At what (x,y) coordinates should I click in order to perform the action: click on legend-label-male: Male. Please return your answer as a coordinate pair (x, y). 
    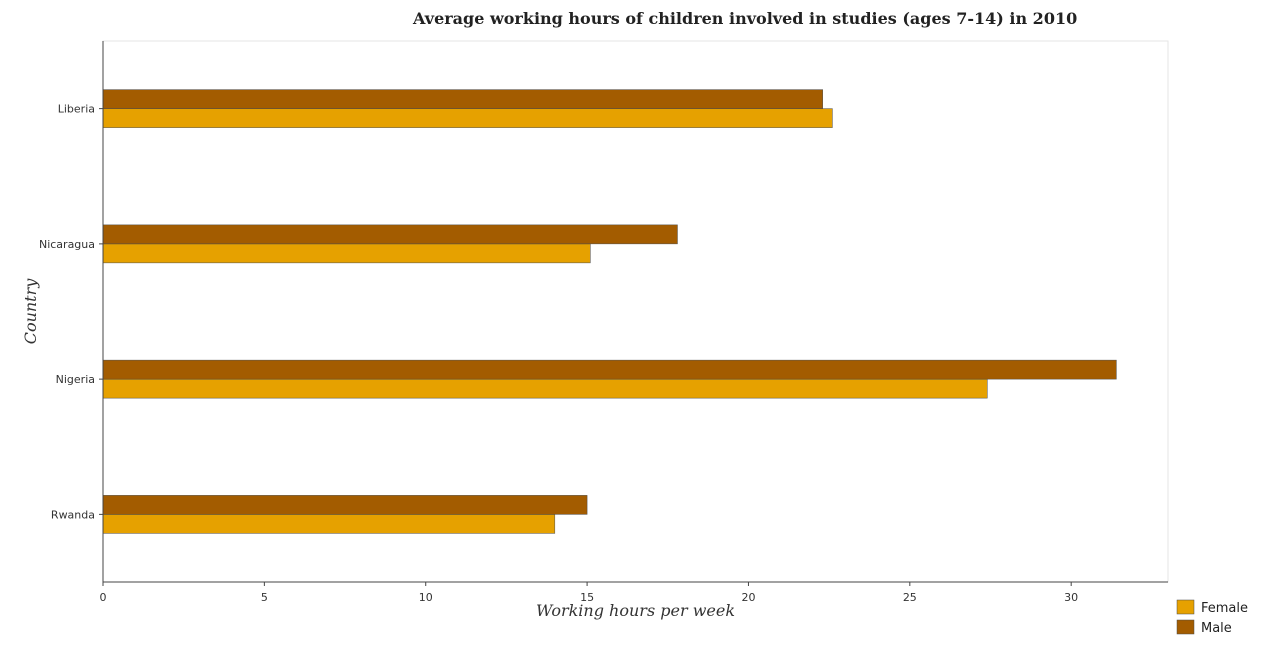
    Looking at the image, I should click on (1216, 628).